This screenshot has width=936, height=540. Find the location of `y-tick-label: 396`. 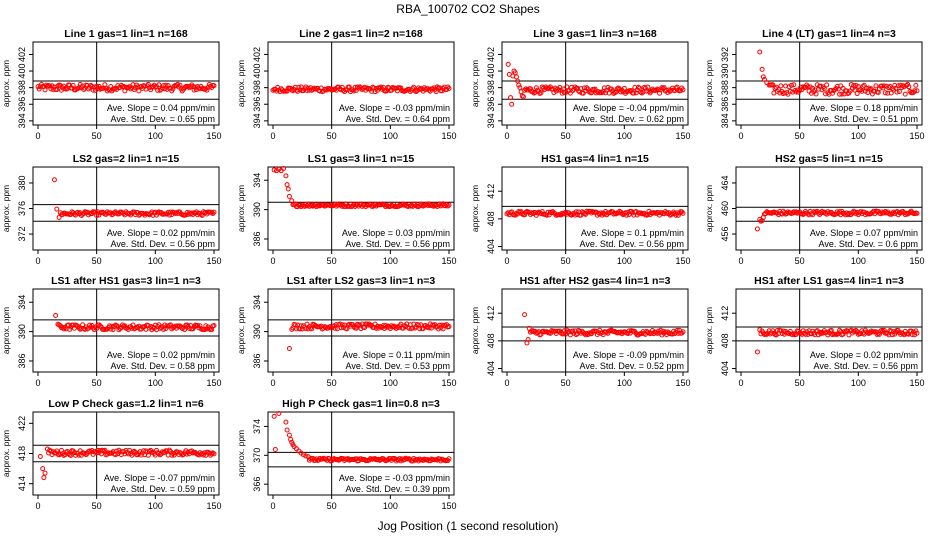

y-tick-label: 396 is located at coordinates (491, 104).